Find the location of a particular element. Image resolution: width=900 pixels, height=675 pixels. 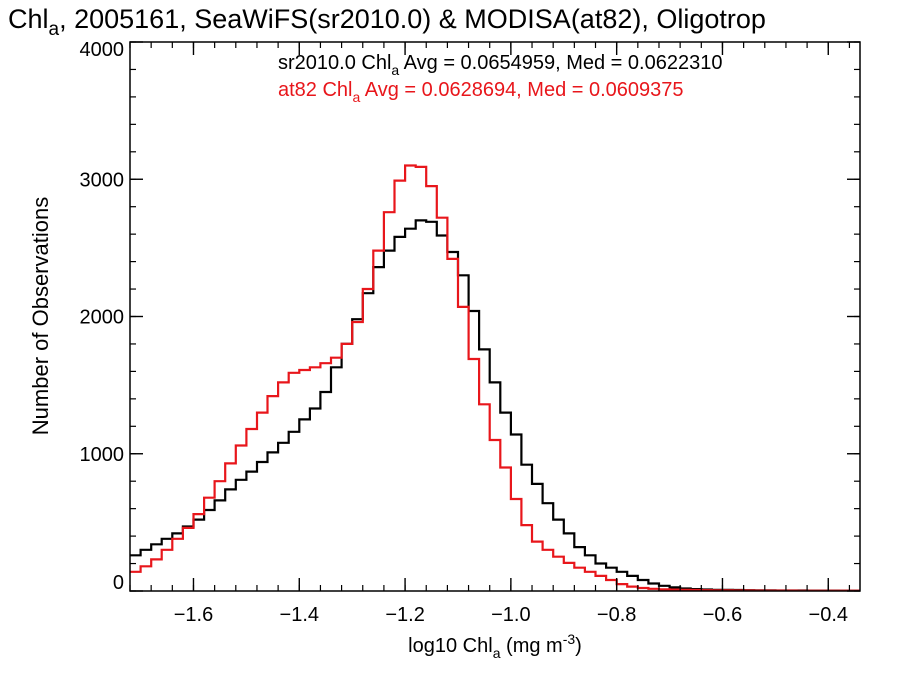

x-axis-label-part: a is located at coordinates (497, 653).